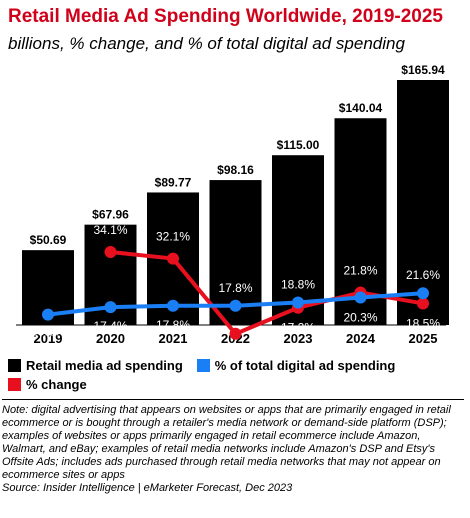  What do you see at coordinates (423, 70) in the screenshot?
I see `bar-value-label-2025: $165.94` at bounding box center [423, 70].